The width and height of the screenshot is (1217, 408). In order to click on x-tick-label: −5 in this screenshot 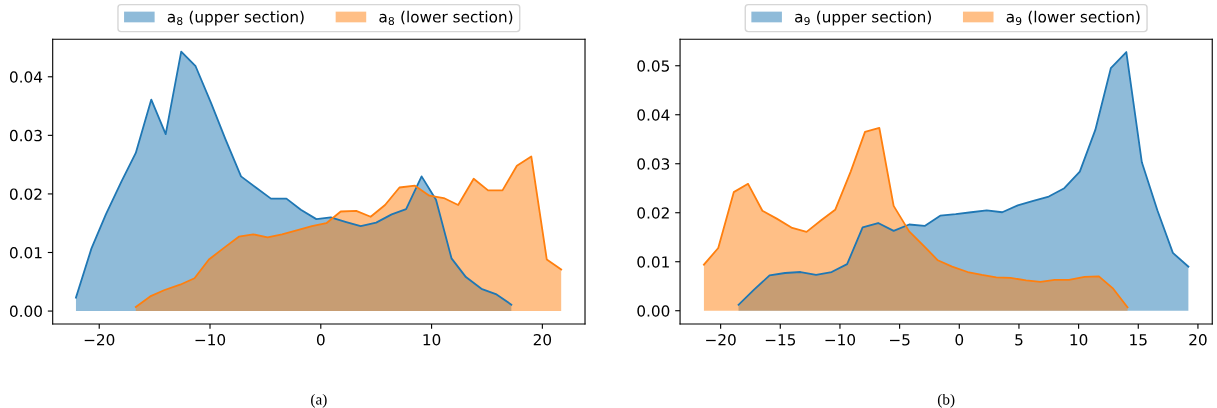, I will do `click(899, 340)`.